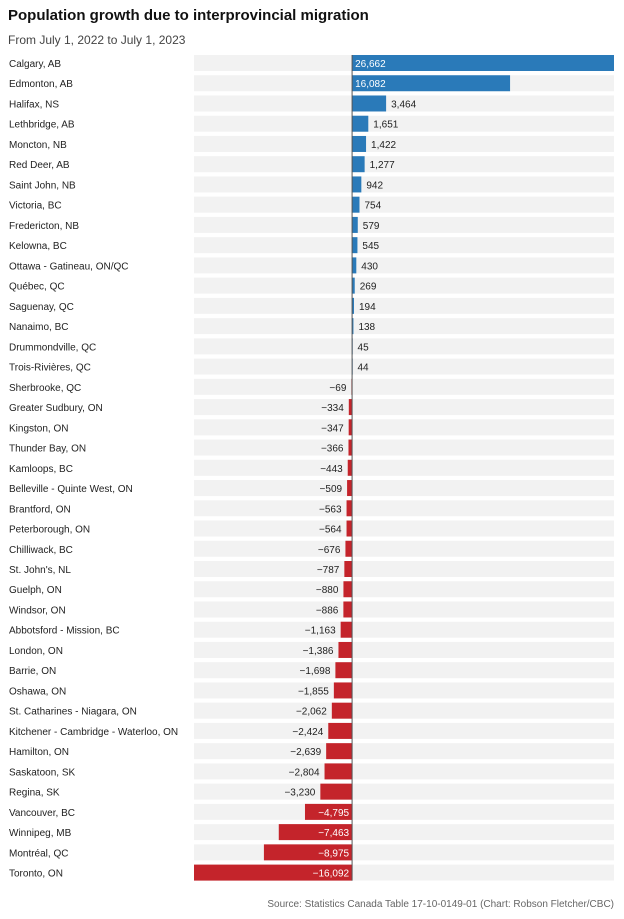 Image resolution: width=624 pixels, height=919 pixels. Describe the element at coordinates (37, 287) in the screenshot. I see `category-label: Québec, QC` at that location.